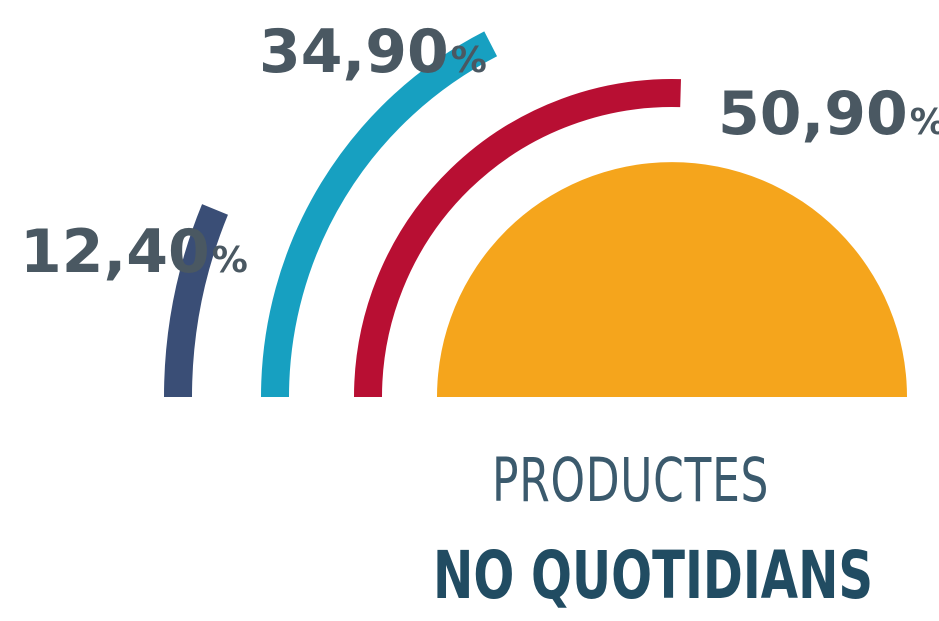  Describe the element at coordinates (828, 114) in the screenshot. I see `label-50-90: 50,90%` at that location.